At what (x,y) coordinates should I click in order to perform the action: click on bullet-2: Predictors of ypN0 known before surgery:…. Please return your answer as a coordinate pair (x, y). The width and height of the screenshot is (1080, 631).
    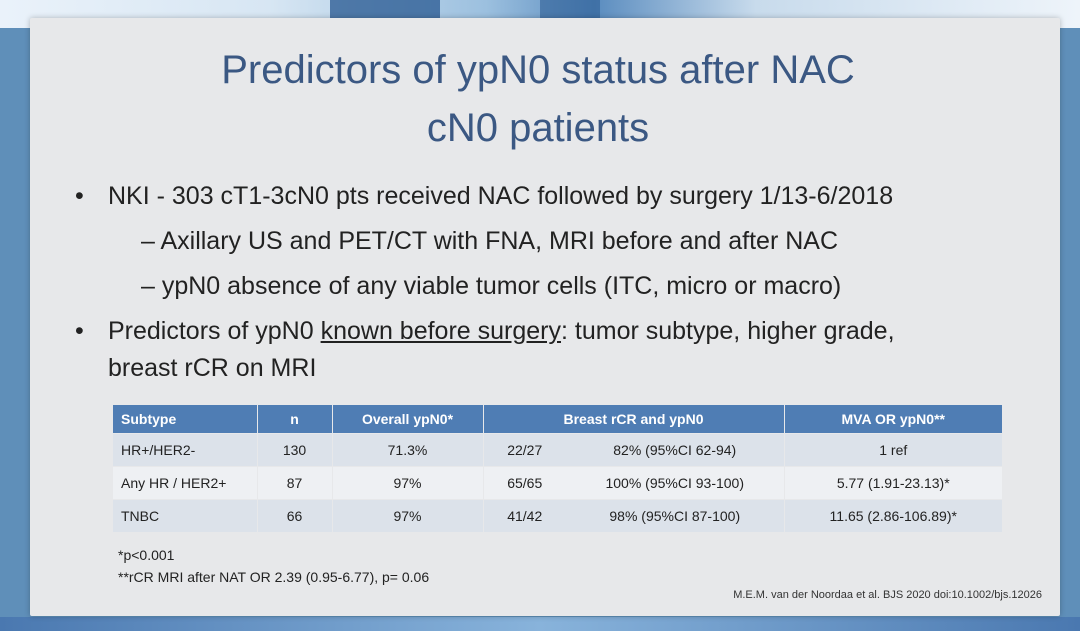
    Looking at the image, I should click on (501, 331).